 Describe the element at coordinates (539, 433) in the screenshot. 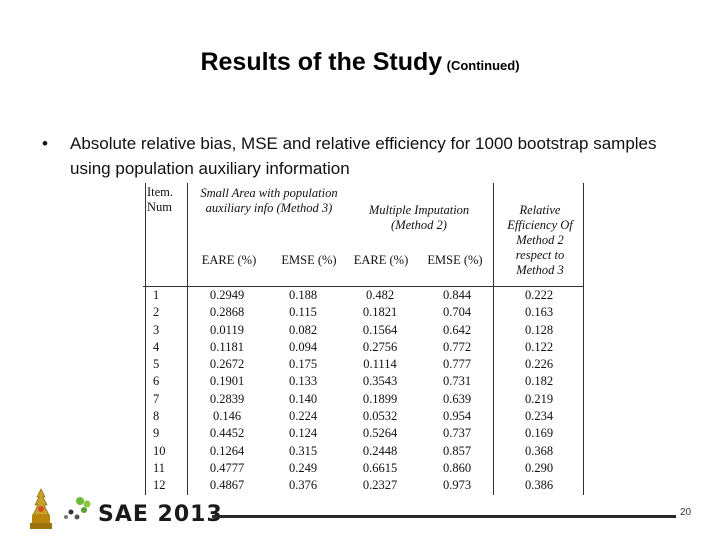

I see `cell-relative-efficiency: 0.169` at that location.